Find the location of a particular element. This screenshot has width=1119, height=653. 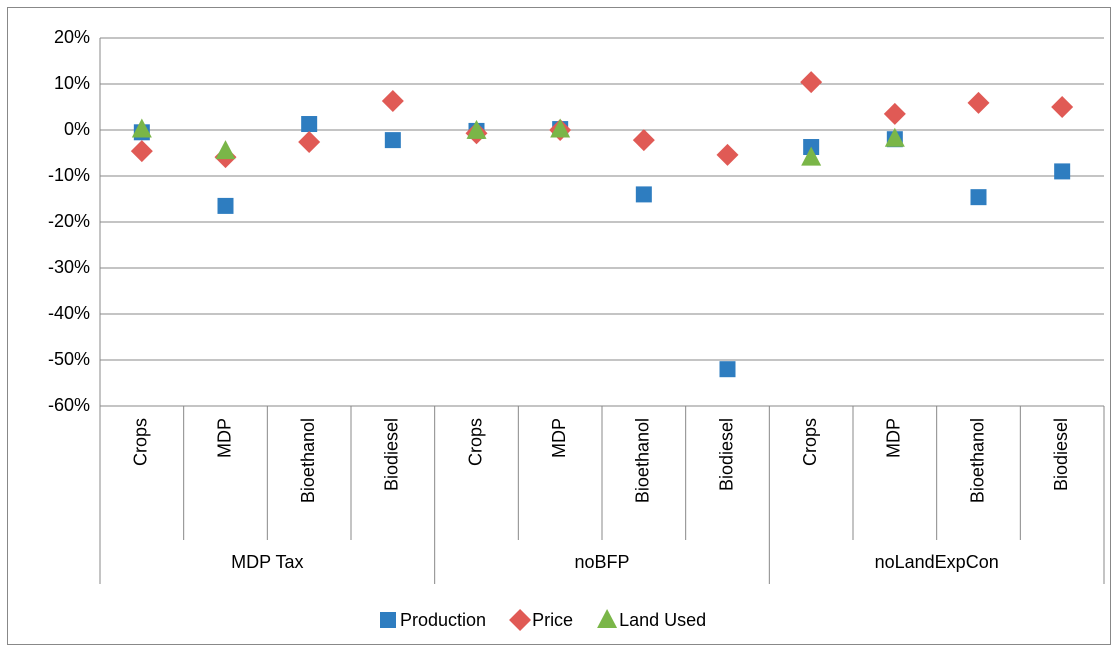

y-tick-label: 20% is located at coordinates (72, 37).